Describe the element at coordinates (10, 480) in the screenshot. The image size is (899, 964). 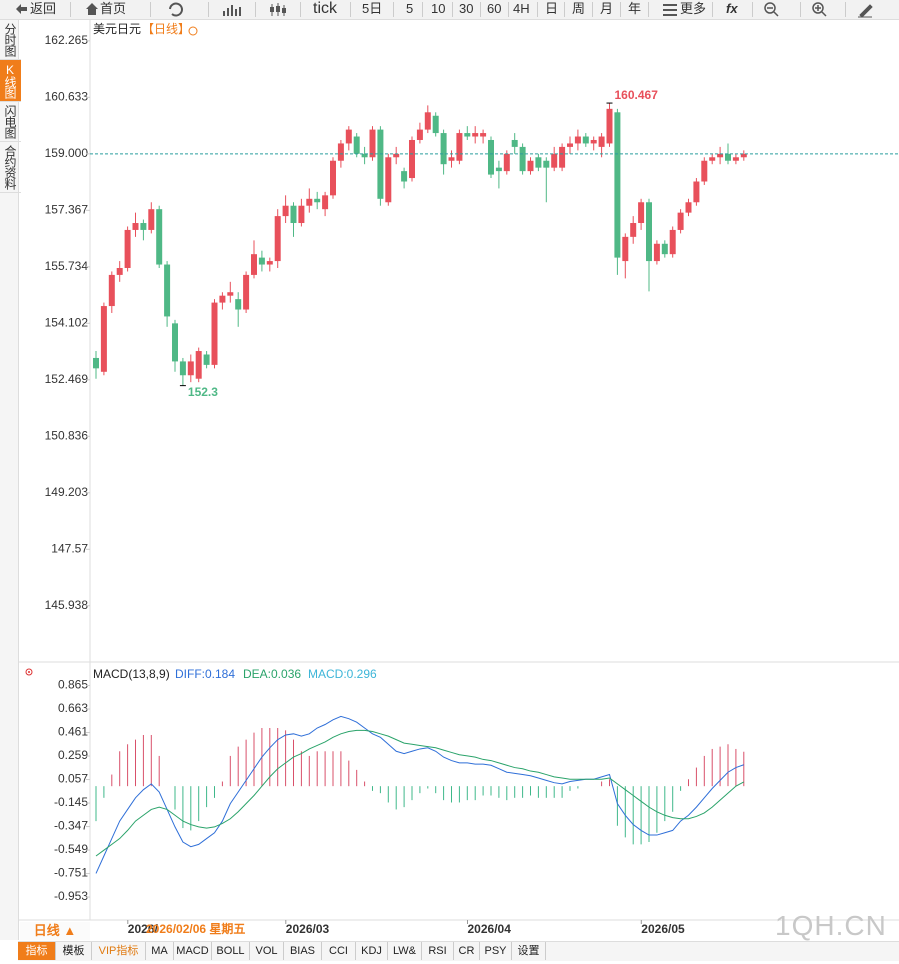
I see `sidebar: 分时图 K线图 闪电图 合约资料` at that location.